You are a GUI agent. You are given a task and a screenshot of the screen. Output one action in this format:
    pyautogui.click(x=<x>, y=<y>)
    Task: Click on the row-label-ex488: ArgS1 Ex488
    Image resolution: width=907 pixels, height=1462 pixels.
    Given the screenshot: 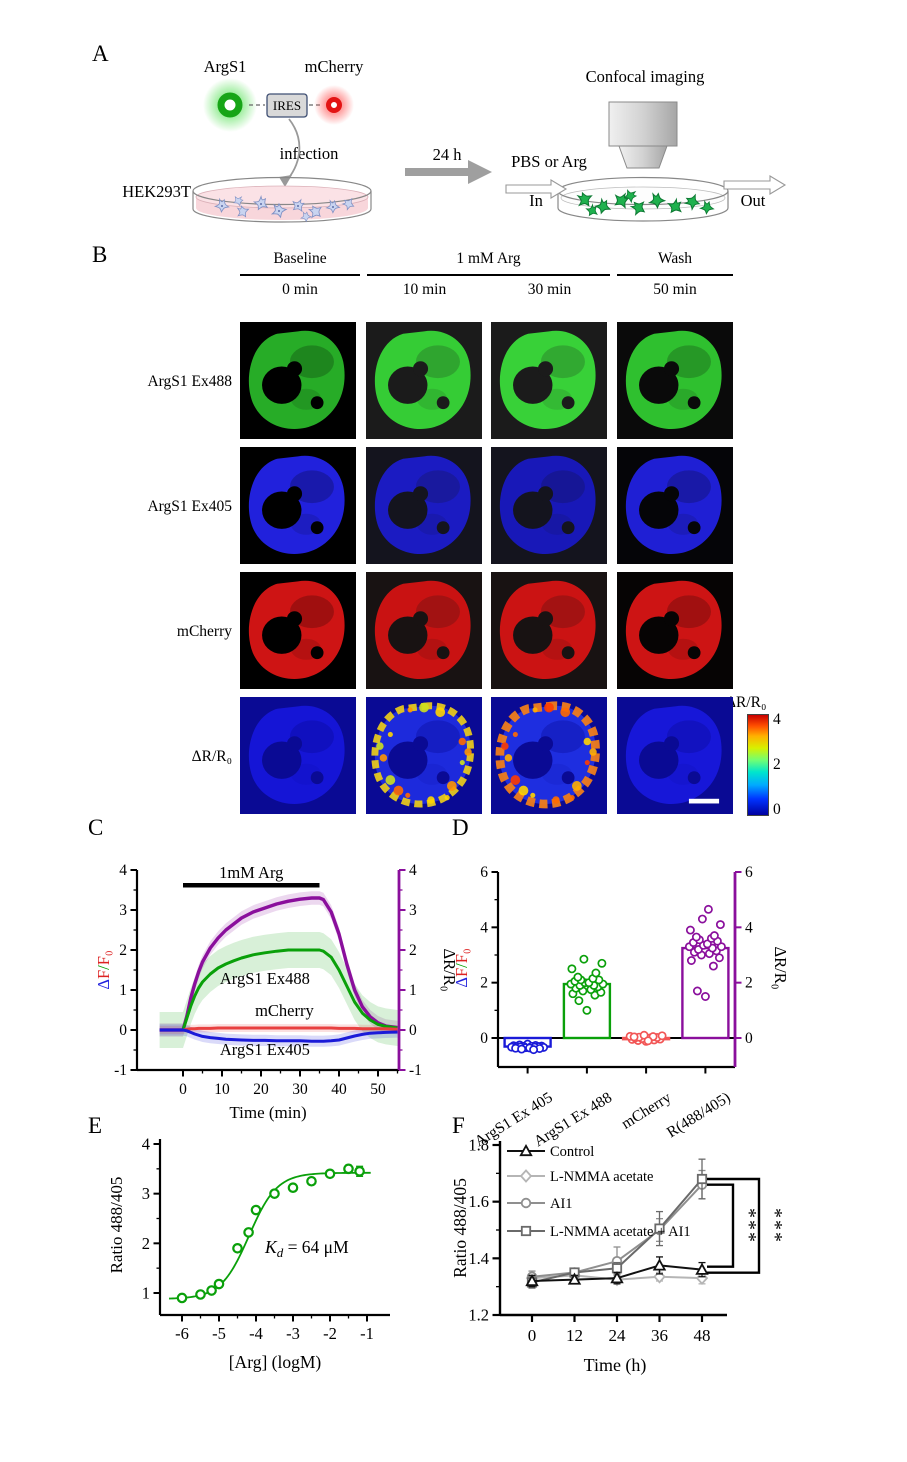 What is the action you would take?
    pyautogui.click(x=189, y=381)
    